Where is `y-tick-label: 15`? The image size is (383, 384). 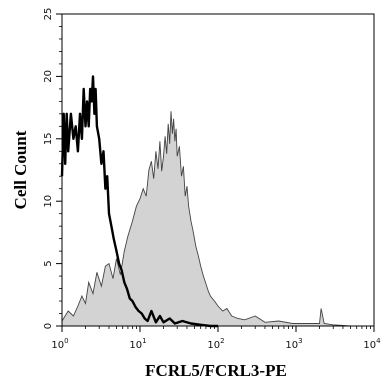 y-tick-label: 15 is located at coordinates (48, 138).